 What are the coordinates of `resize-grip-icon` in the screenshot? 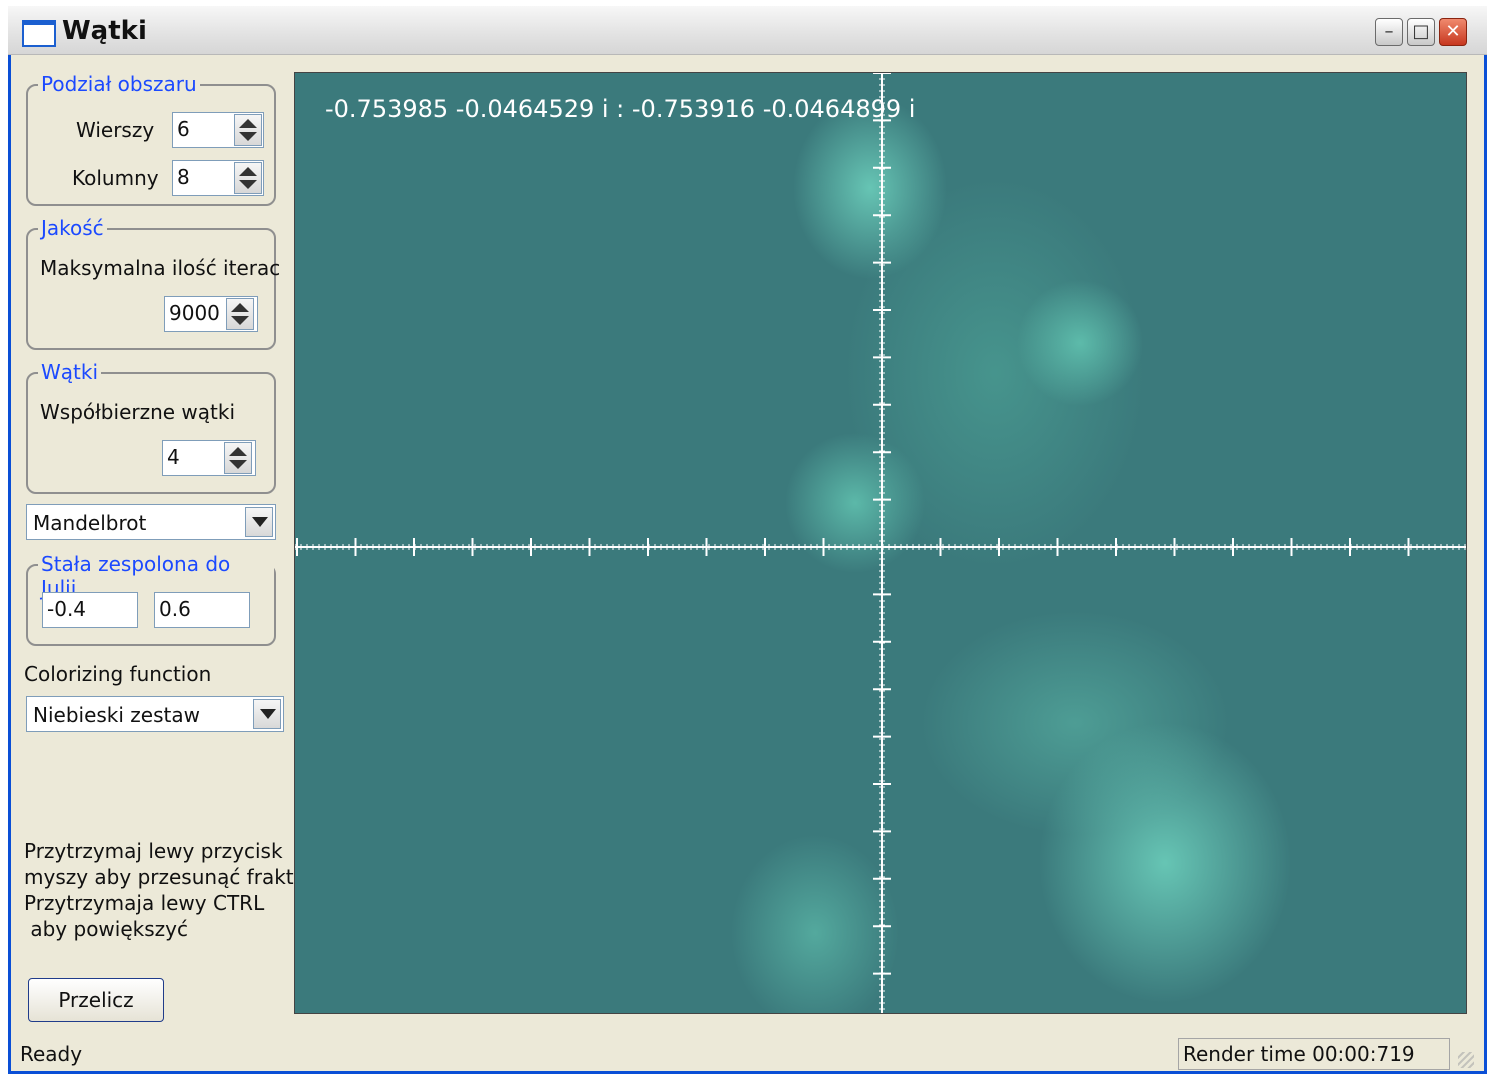 It's located at (1466, 1060).